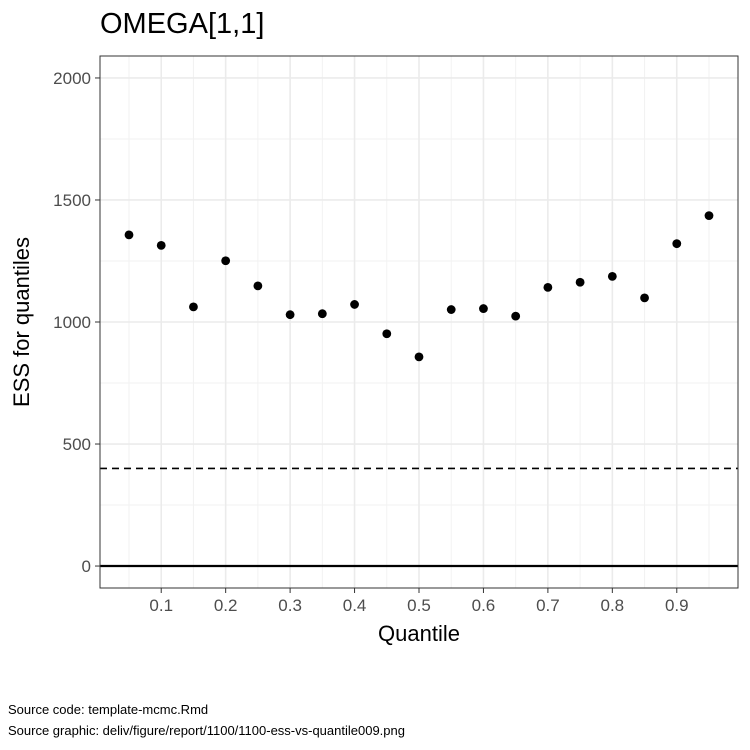  Describe the element at coordinates (108, 709) in the screenshot. I see `source-code-caption: Source code: template-mcmc.Rmd` at that location.